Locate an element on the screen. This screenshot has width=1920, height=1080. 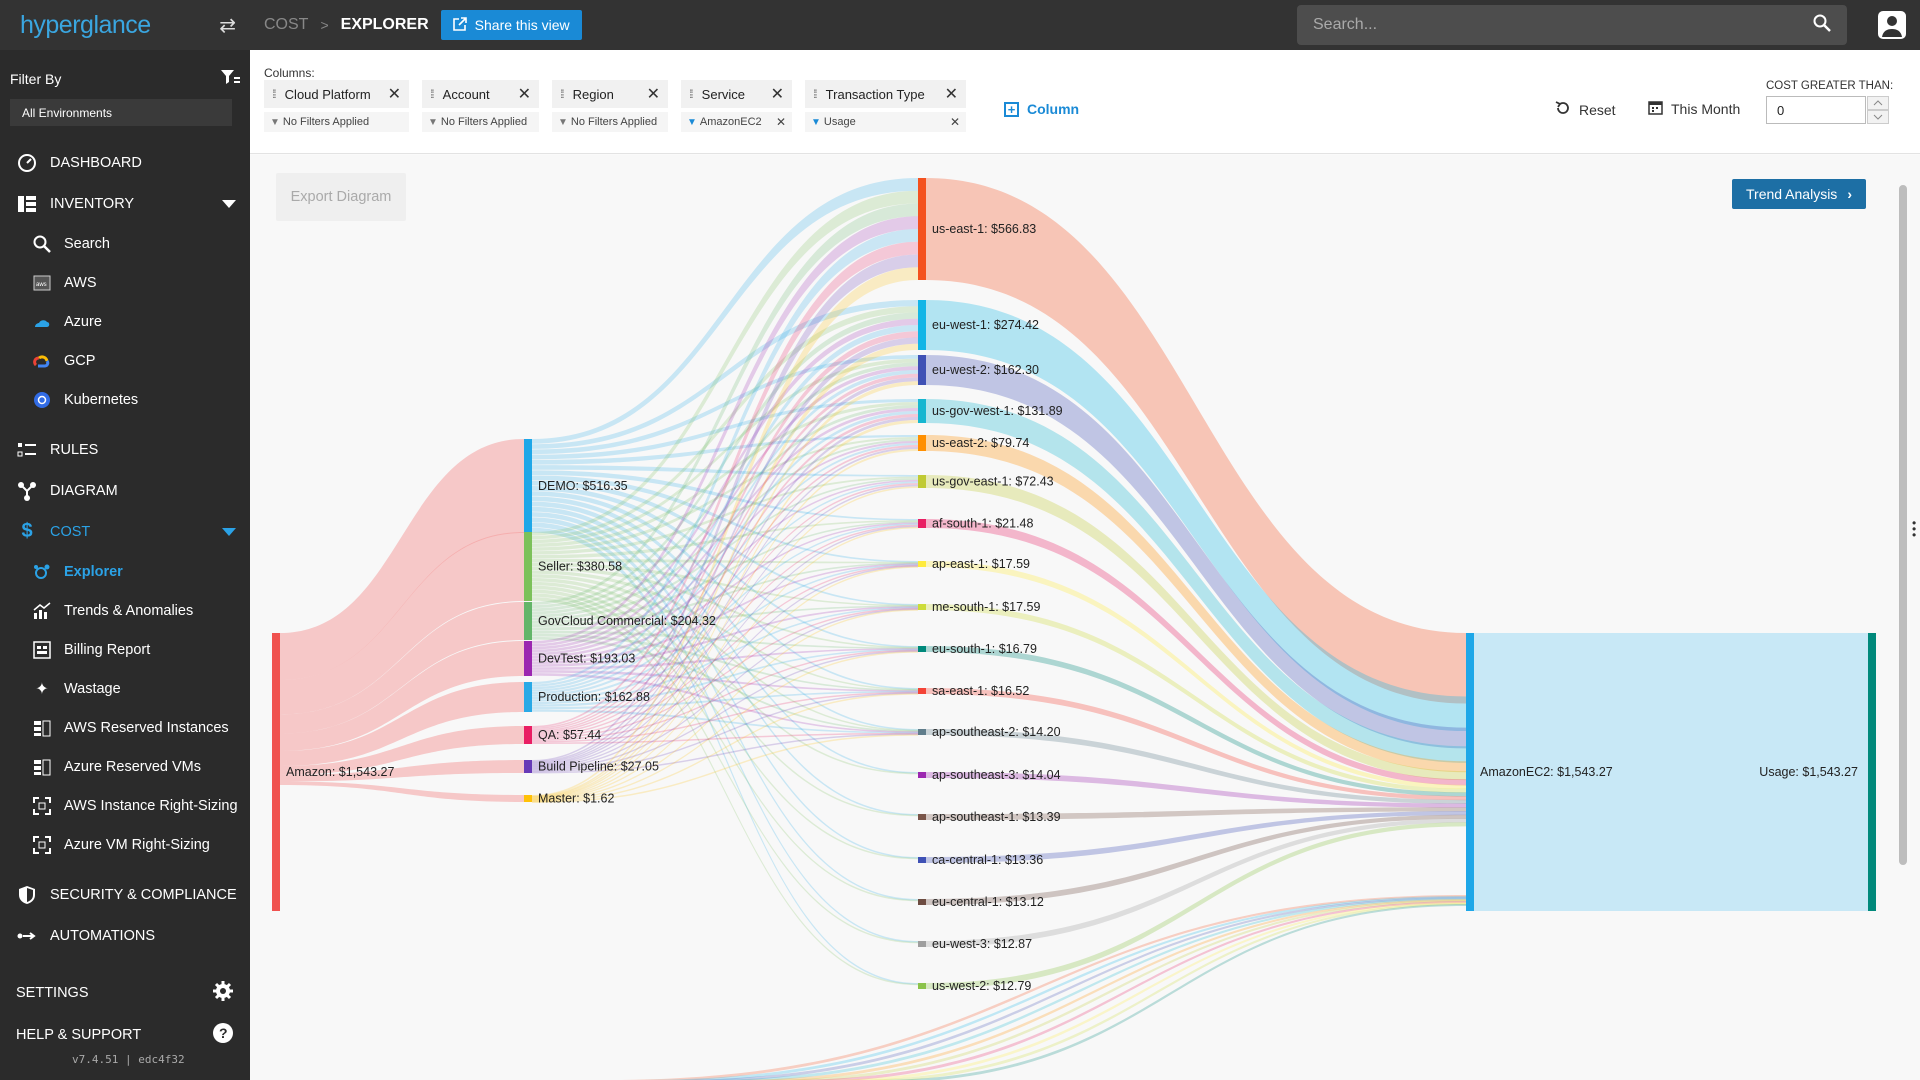
column-chip-label: Cloud Platform is located at coordinates (327, 94).